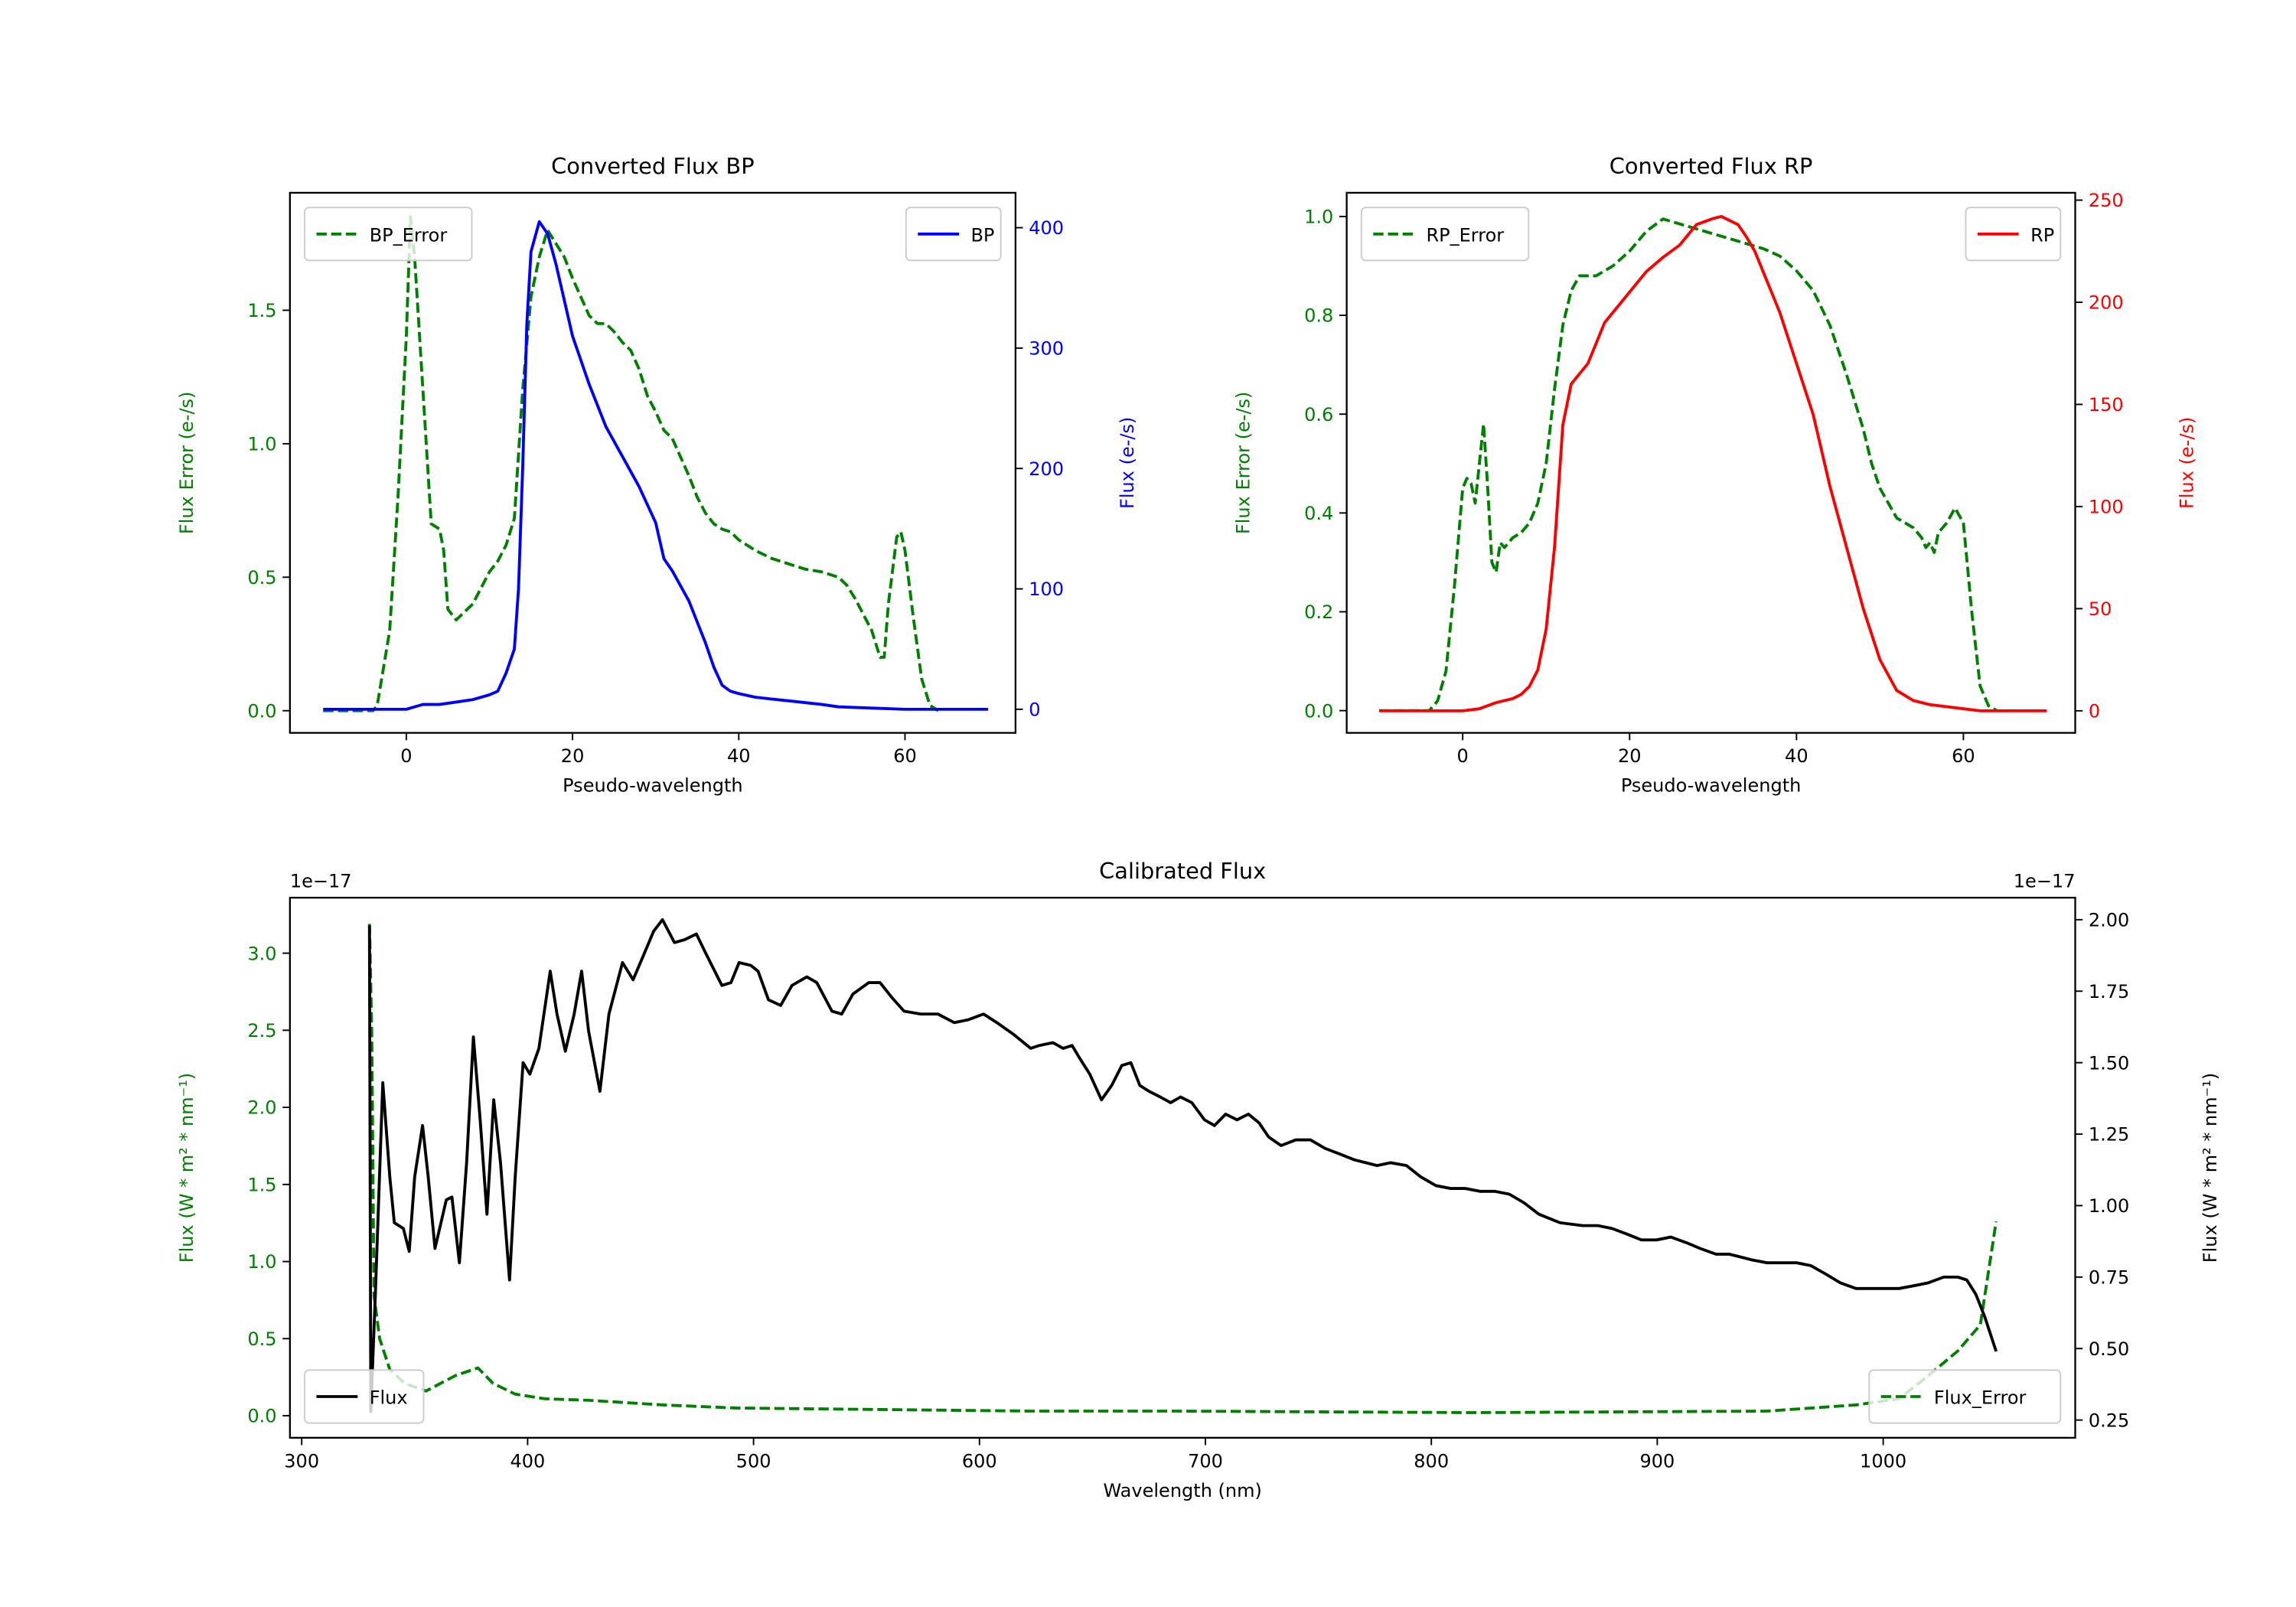 The height and width of the screenshot is (1607, 2296). I want to click on legend-label: Flux, so click(389, 1398).